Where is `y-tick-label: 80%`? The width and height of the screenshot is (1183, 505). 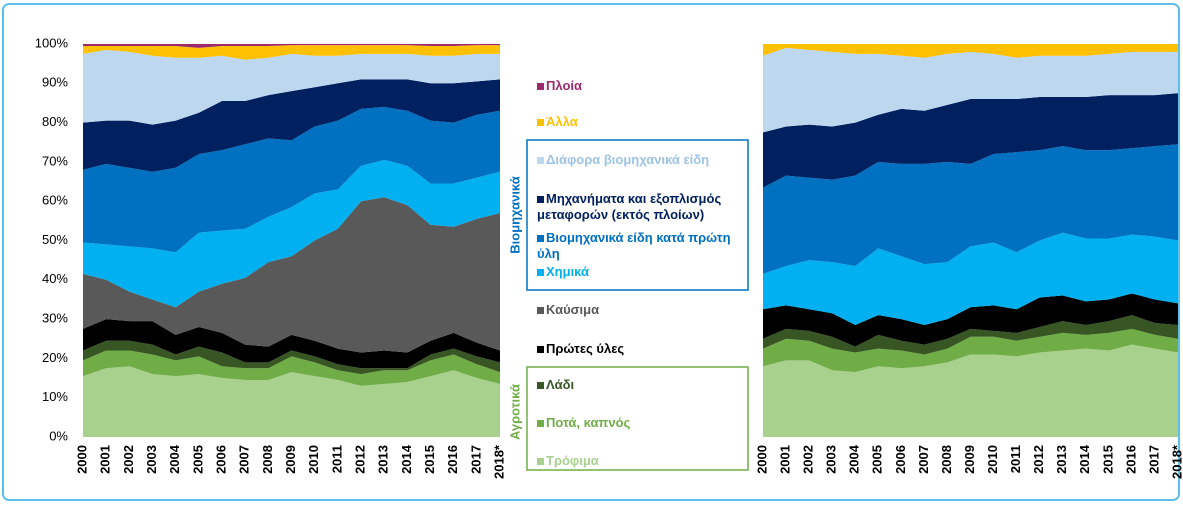
y-tick-label: 80% is located at coordinates (55, 121).